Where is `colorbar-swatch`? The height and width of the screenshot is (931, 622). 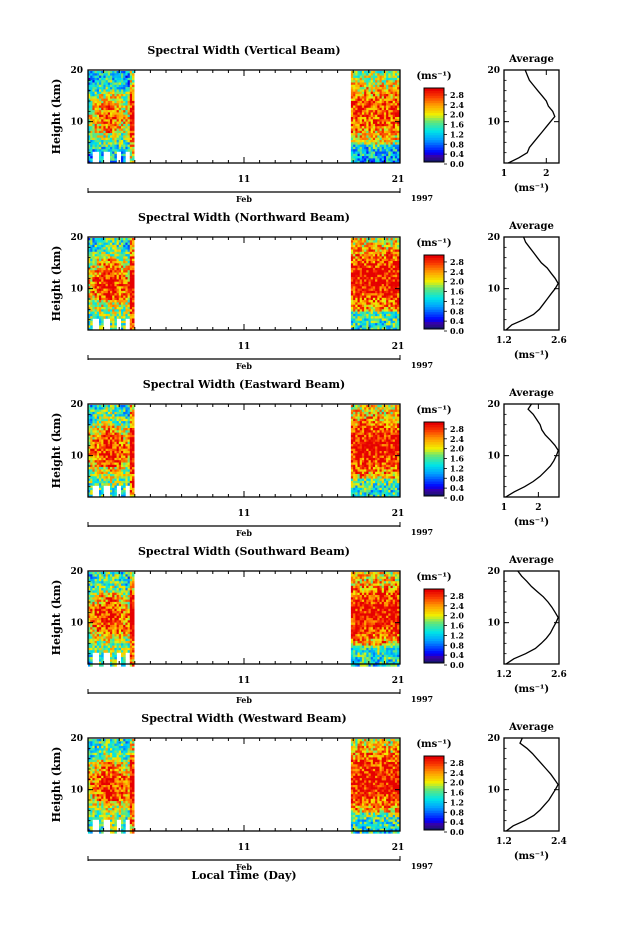
colorbar-swatch is located at coordinates (434, 99).